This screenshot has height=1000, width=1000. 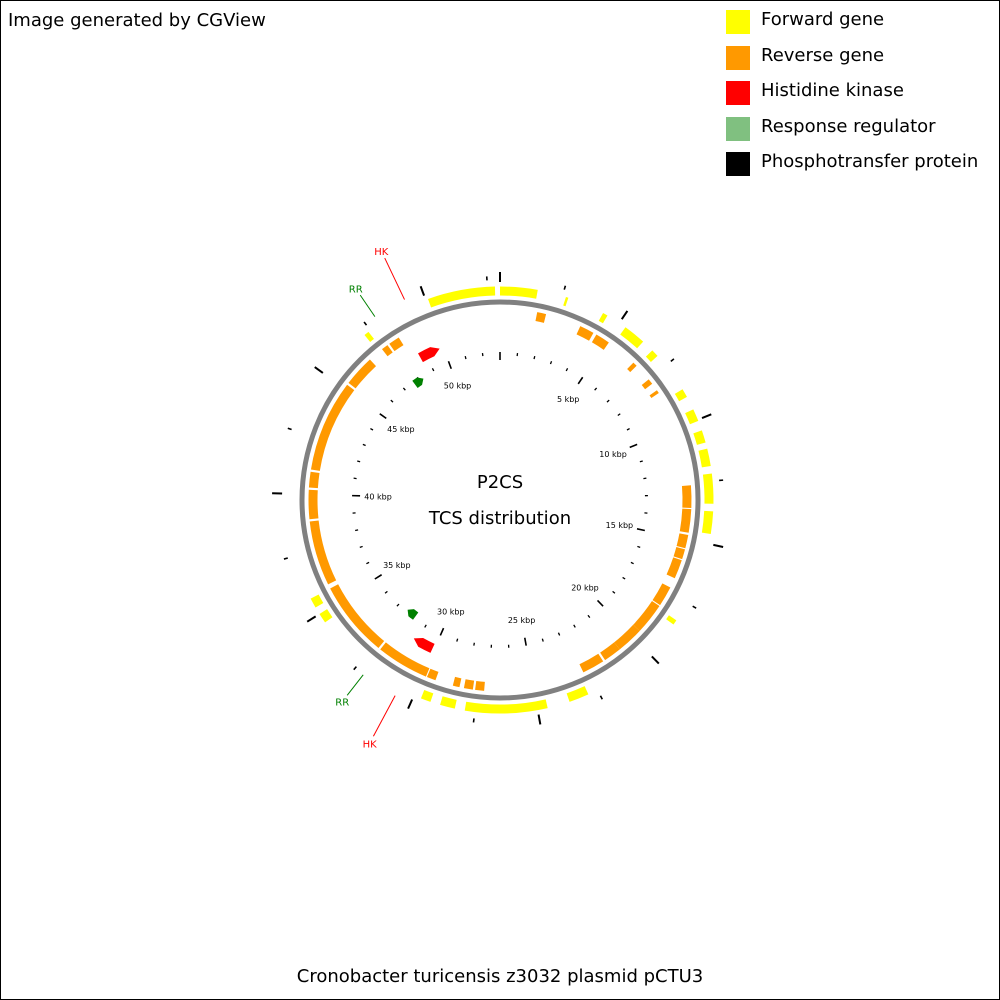 I want to click on tcs-gene-track, so click(x=423, y=500).